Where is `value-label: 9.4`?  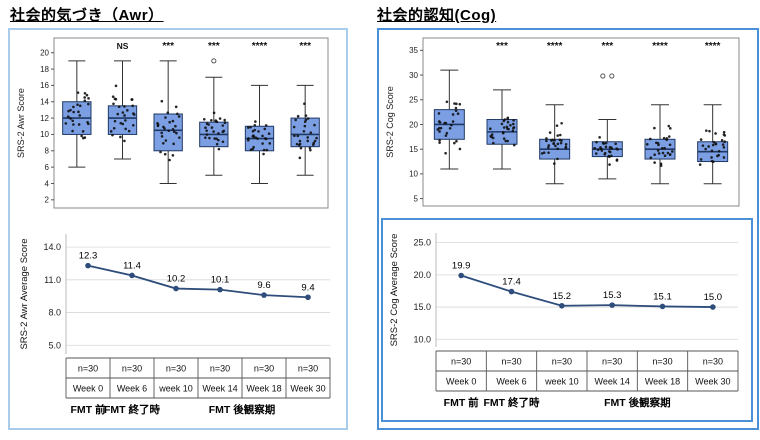 value-label: 9.4 is located at coordinates (307, 287).